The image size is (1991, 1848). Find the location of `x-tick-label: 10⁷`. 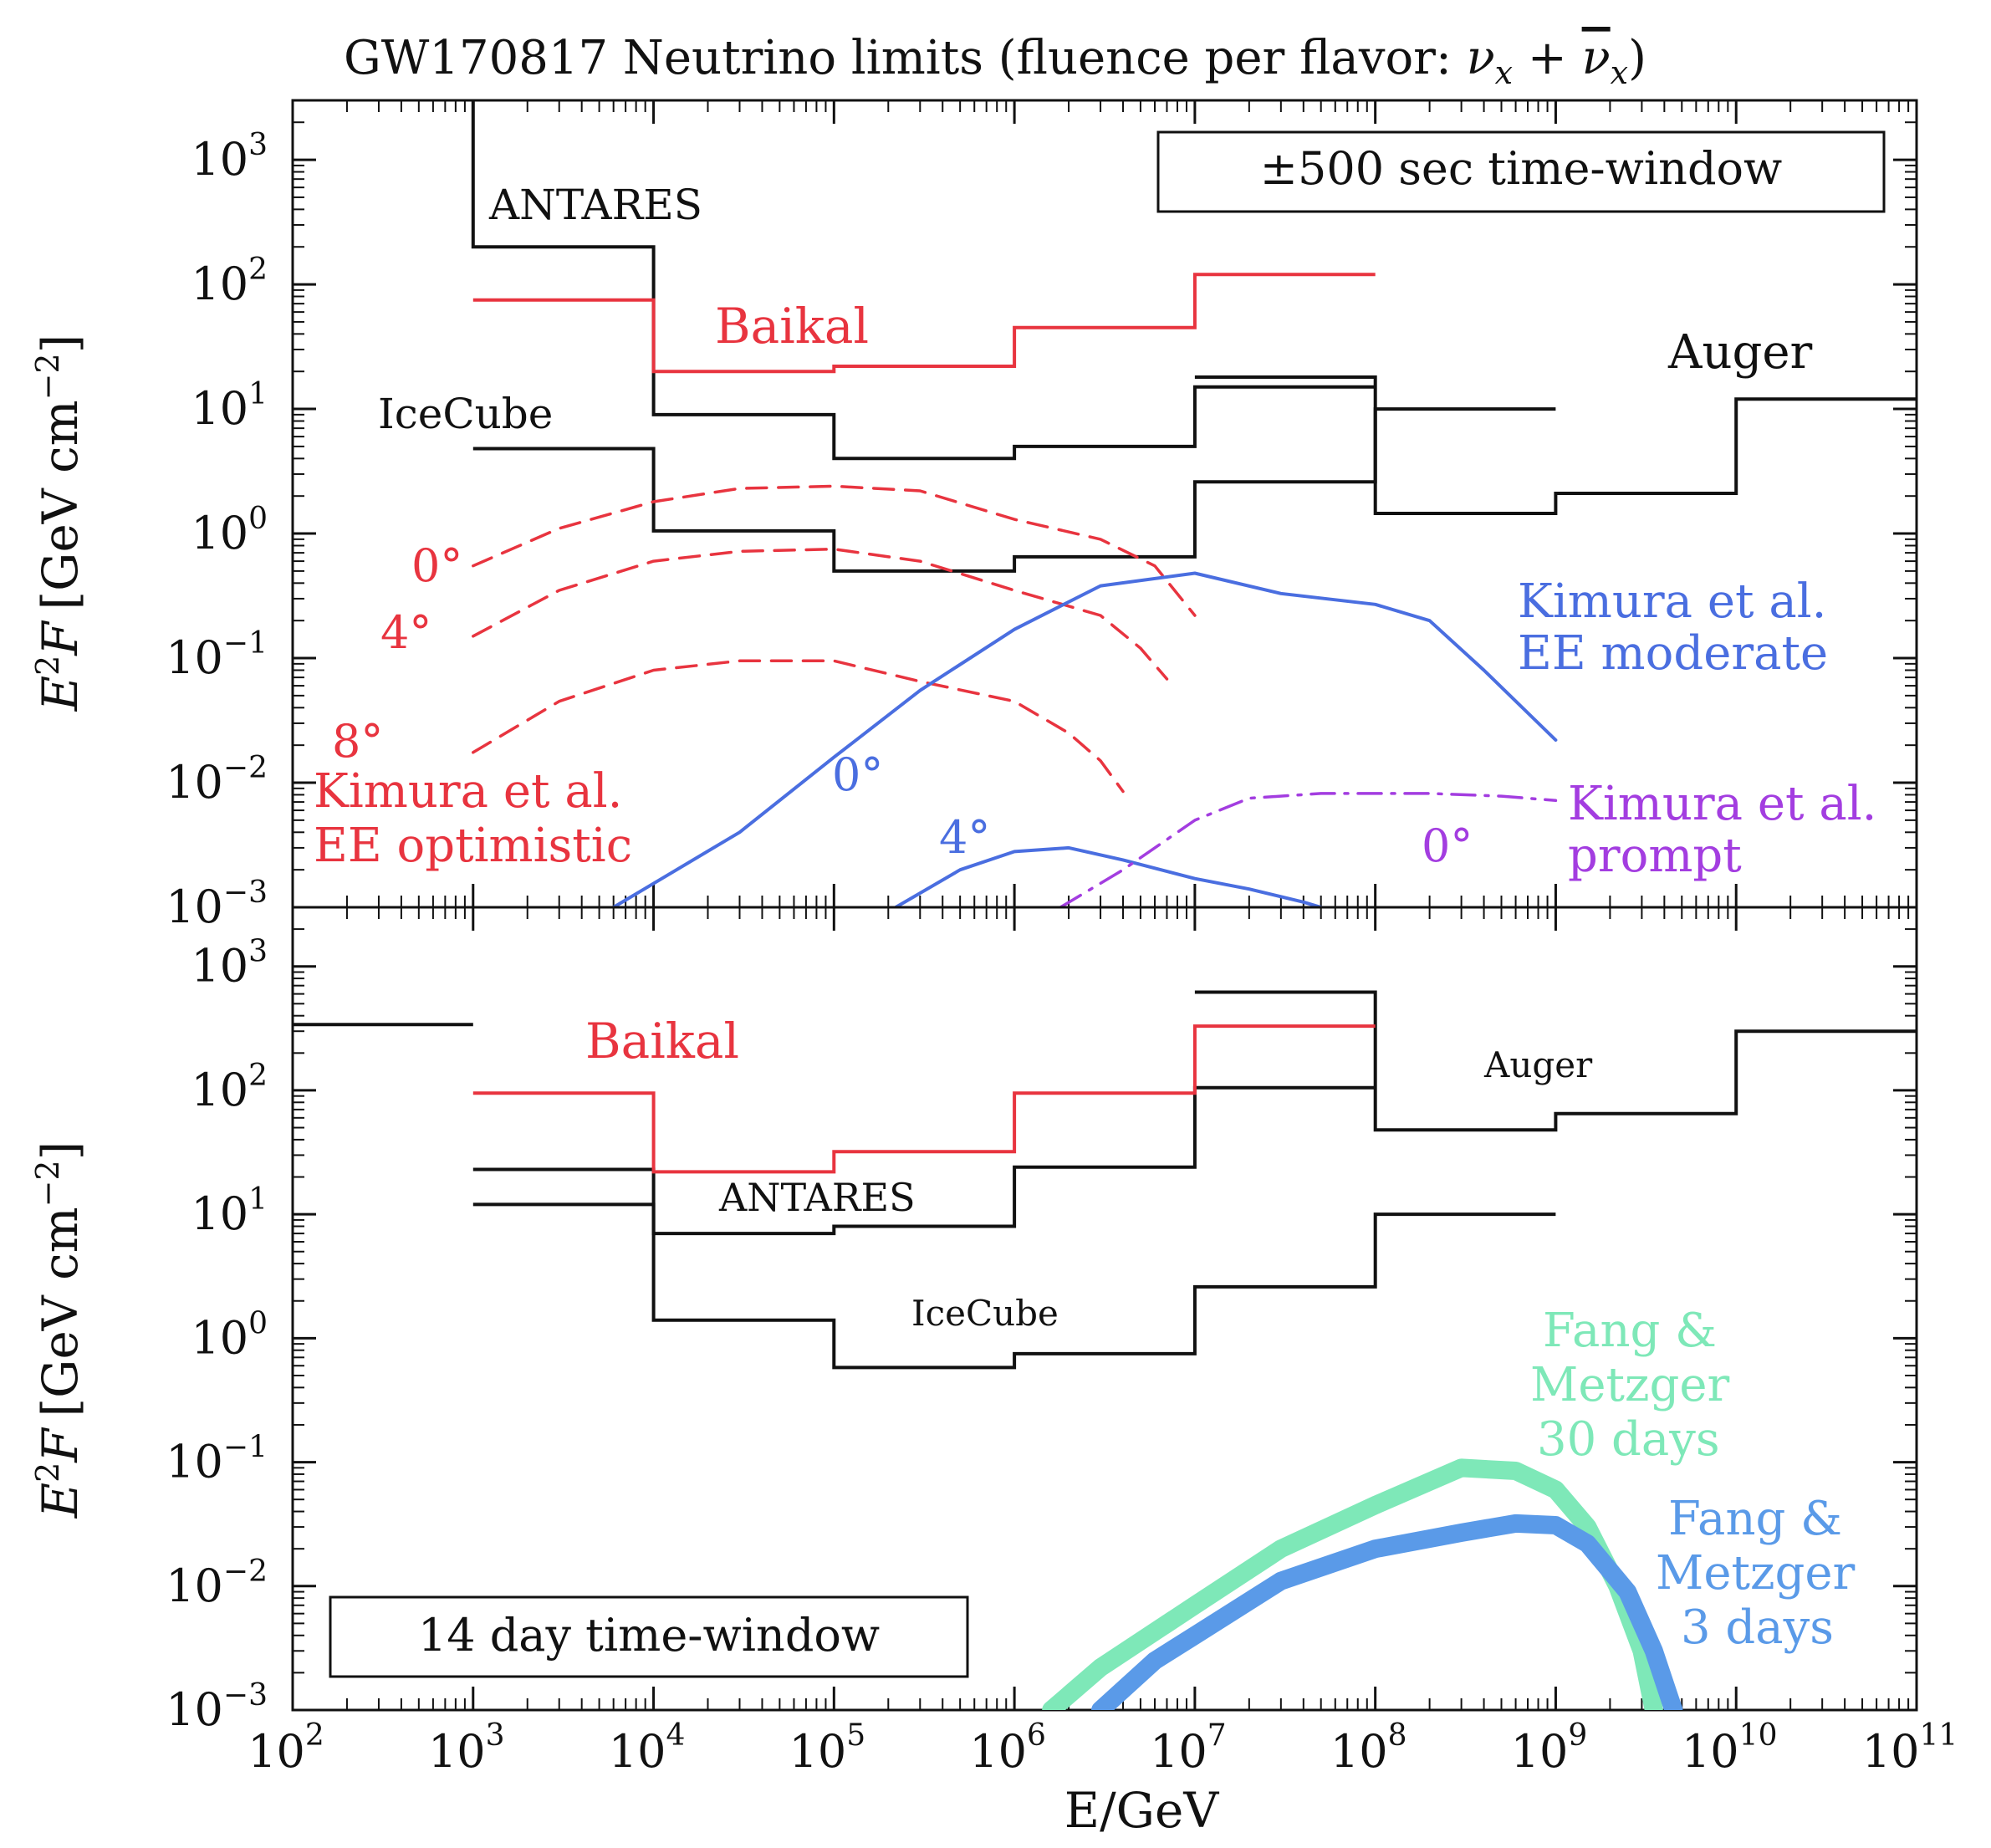

x-tick-label: 10⁷ is located at coordinates (1188, 1748).